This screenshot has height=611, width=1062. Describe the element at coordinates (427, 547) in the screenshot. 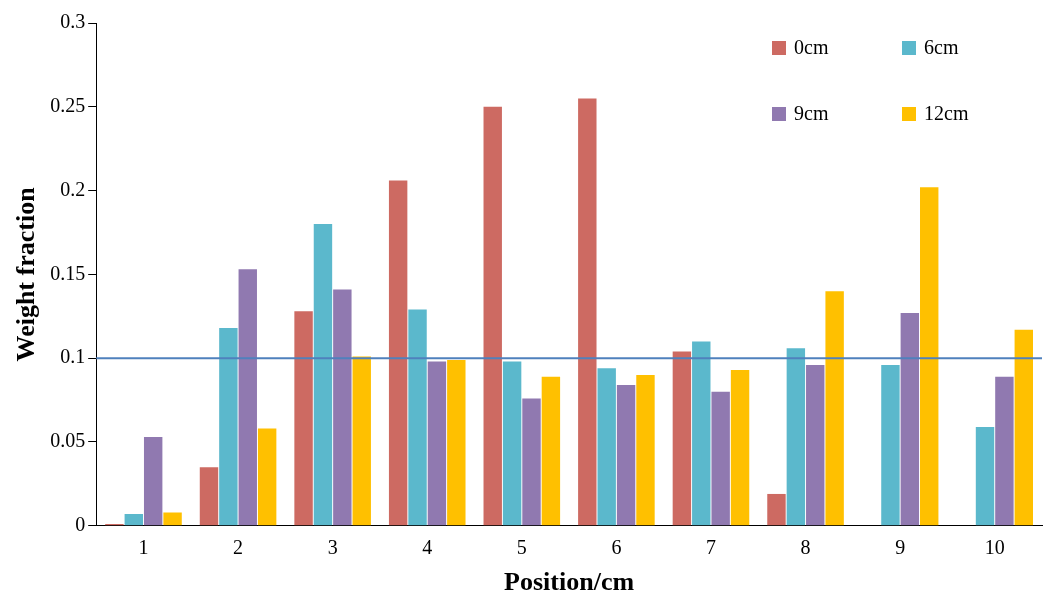

I see `x-tick-label: 4` at that location.